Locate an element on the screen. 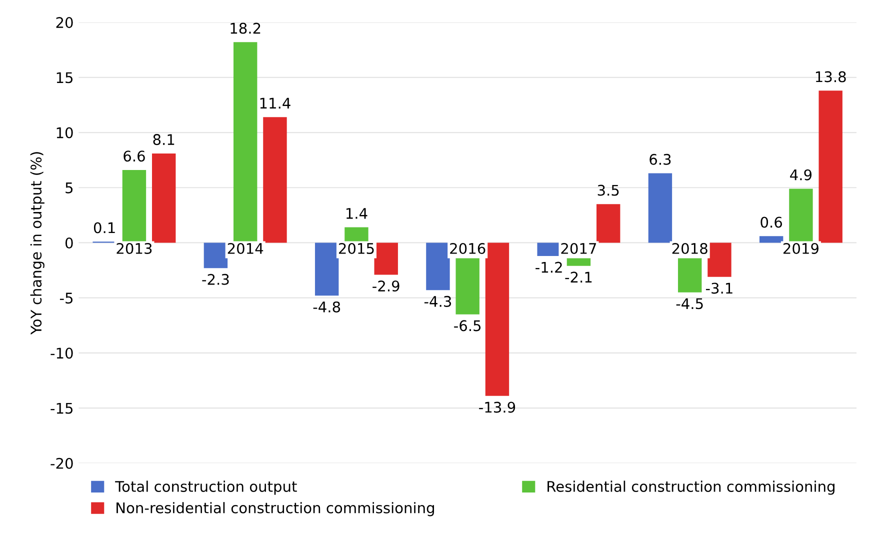 This screenshot has width=874, height=558. y-tick-label: 15 is located at coordinates (64, 78).